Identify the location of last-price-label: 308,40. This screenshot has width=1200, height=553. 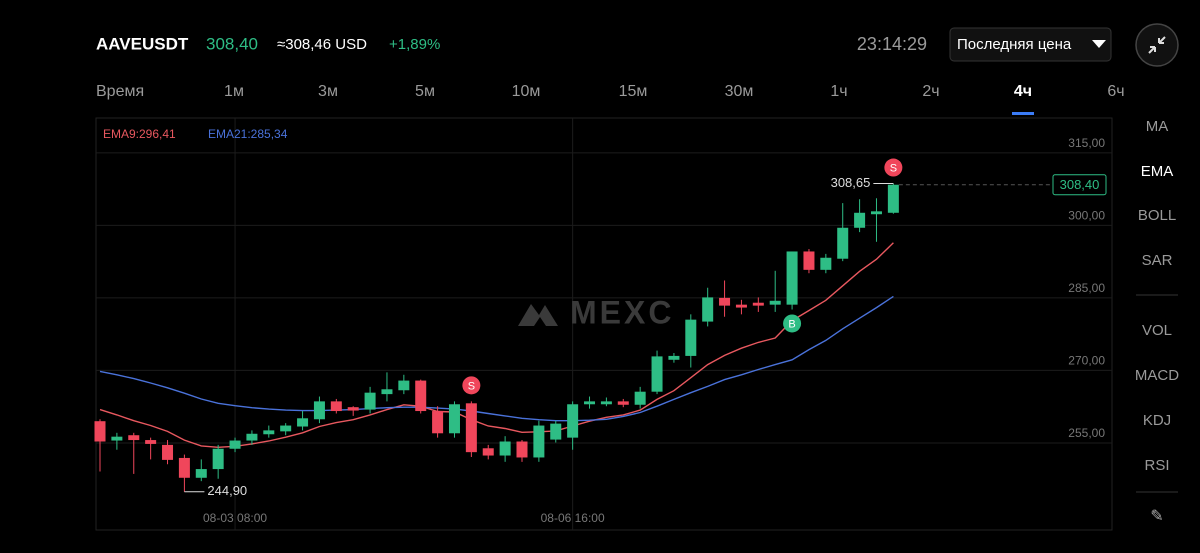
(1080, 184).